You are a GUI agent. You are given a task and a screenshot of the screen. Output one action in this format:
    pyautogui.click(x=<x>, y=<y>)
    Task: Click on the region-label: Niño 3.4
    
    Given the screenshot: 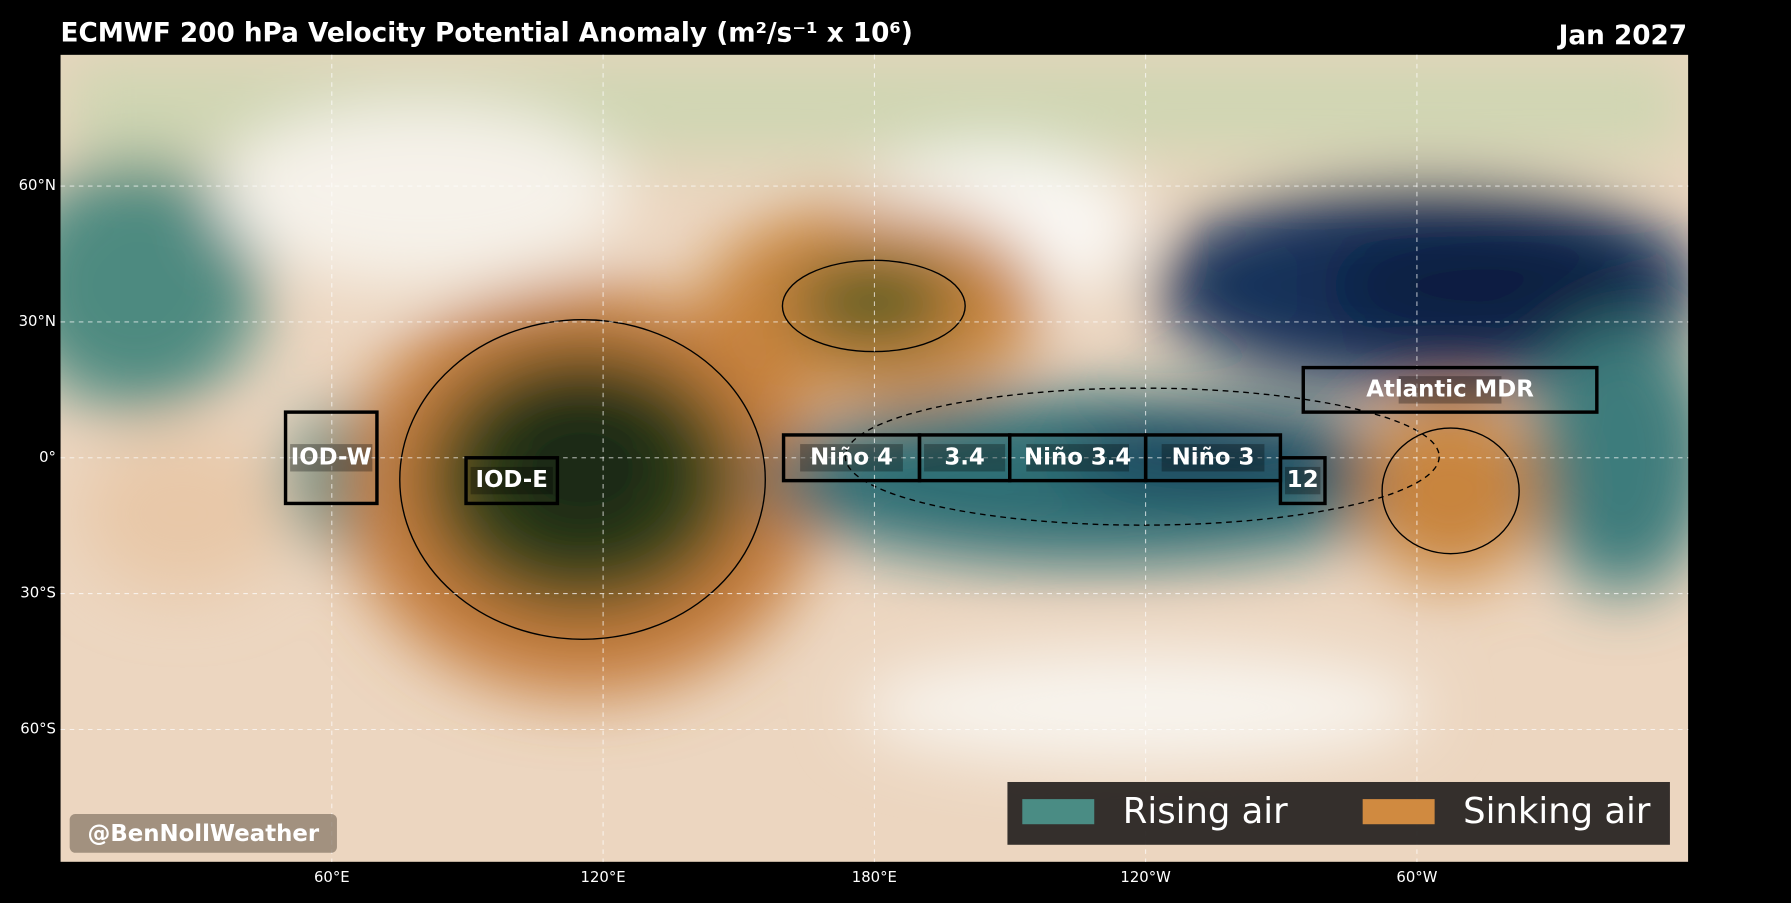 What is the action you would take?
    pyautogui.click(x=1077, y=457)
    